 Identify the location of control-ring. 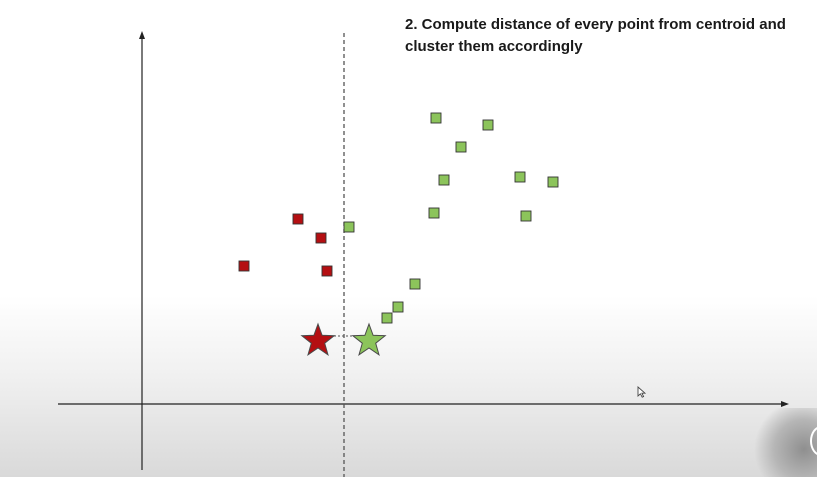
(813, 441).